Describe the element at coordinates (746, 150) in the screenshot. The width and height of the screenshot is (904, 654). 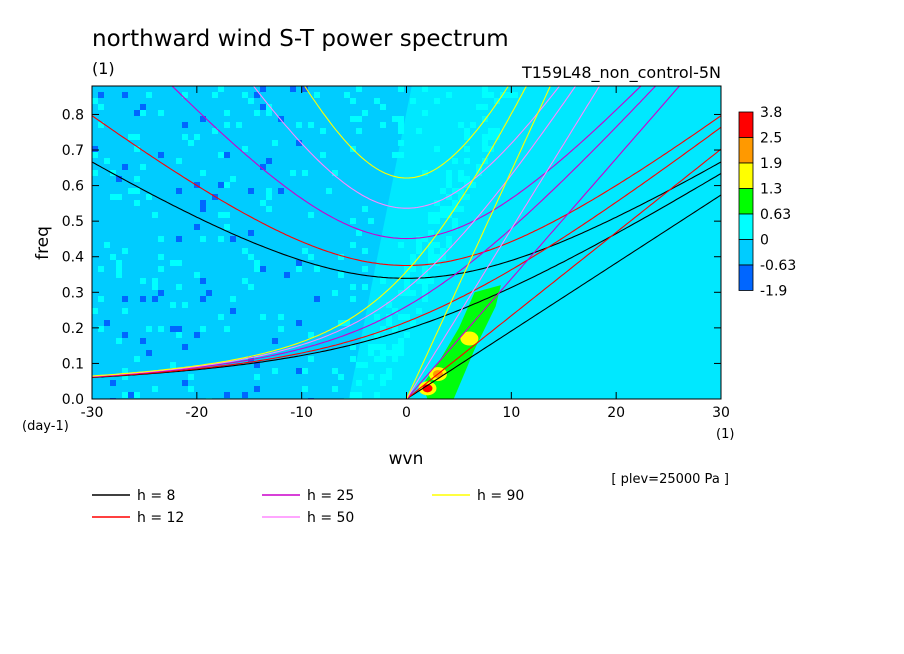
I see `colorbar-swatch` at that location.